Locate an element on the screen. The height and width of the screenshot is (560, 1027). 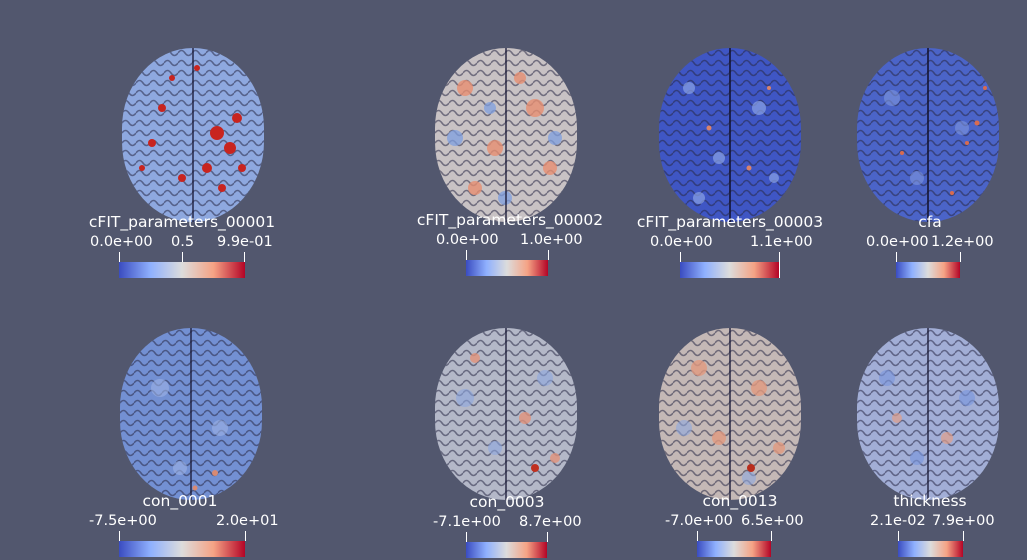
colorbar-min-label: -7.5e+00 is located at coordinates (123, 521).